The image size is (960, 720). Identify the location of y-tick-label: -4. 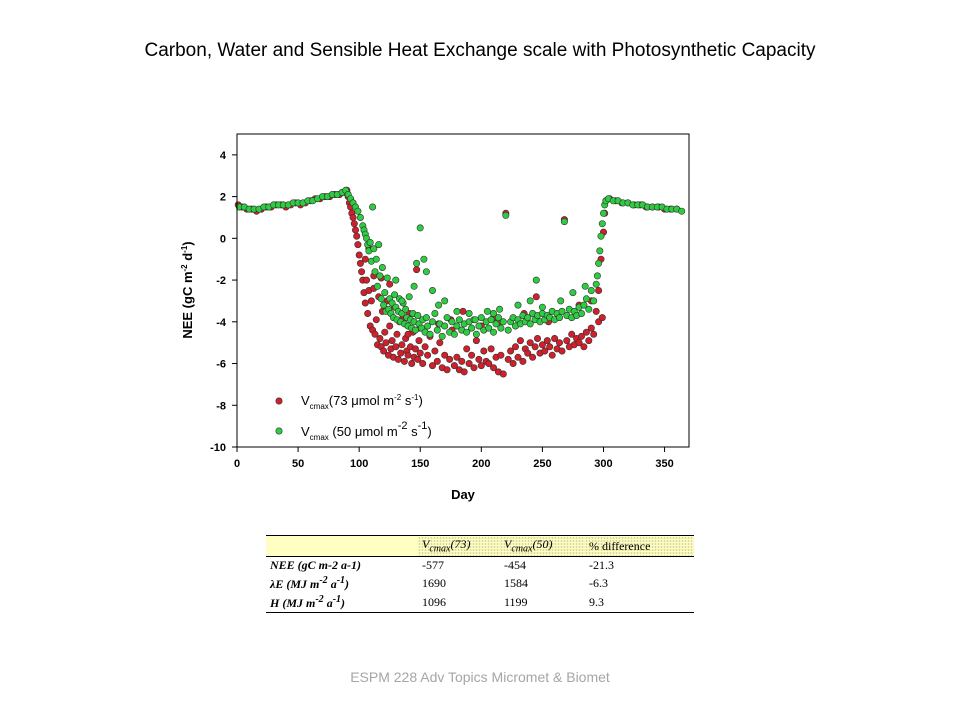
(221, 323).